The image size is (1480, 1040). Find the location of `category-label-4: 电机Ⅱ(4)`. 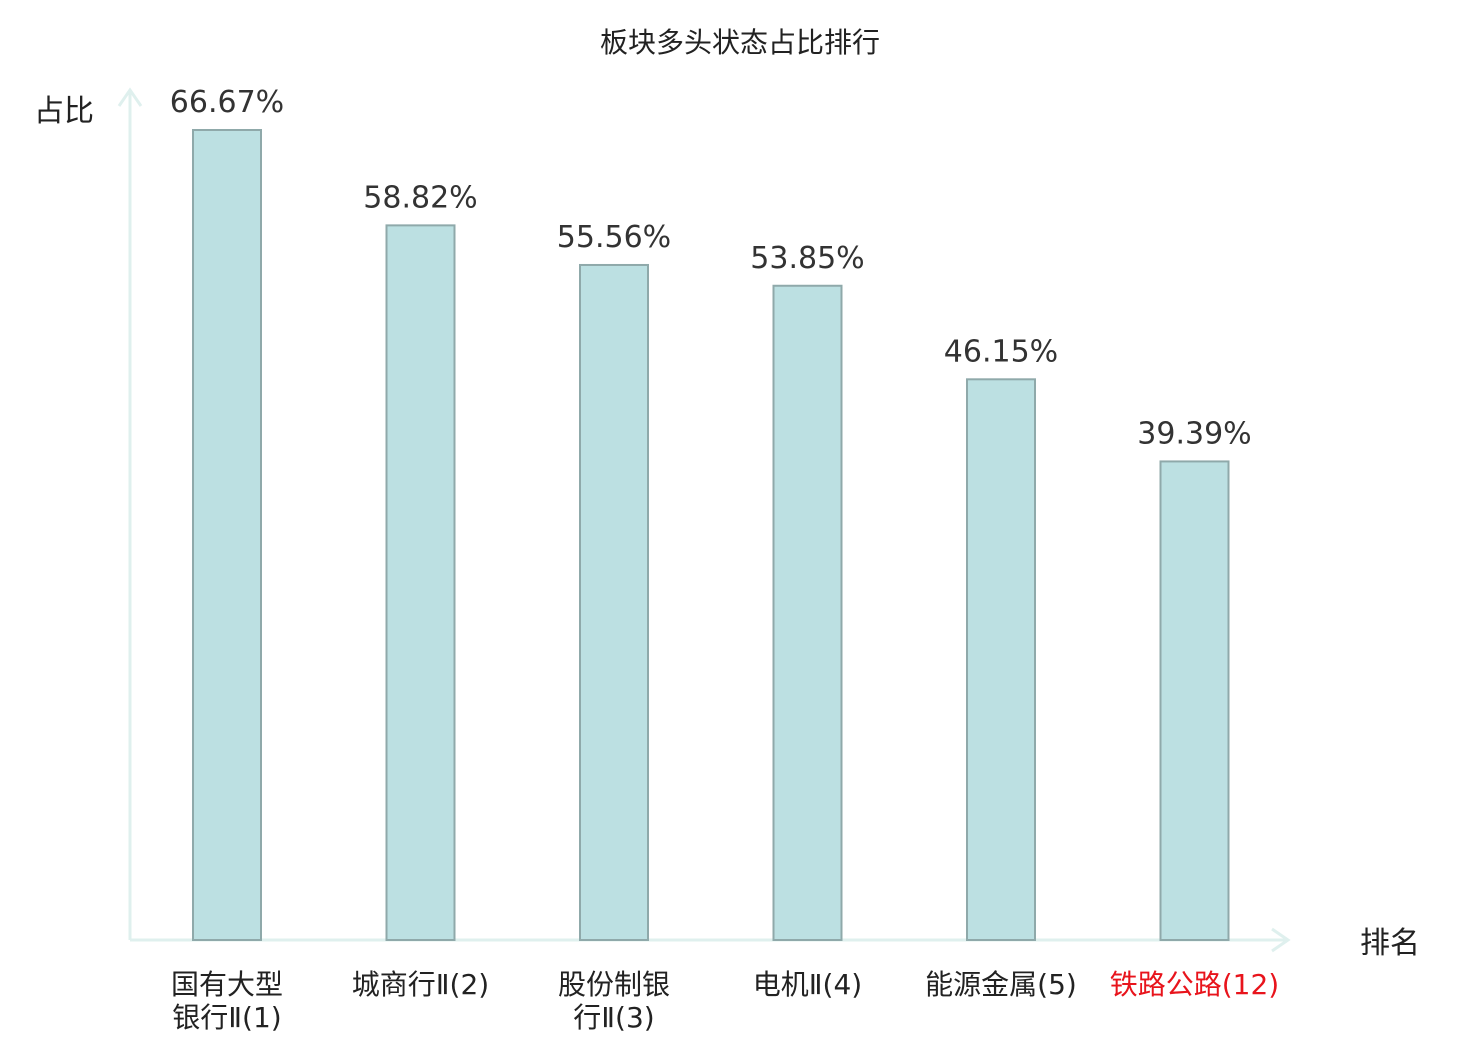

category-label-4: 电机Ⅱ(4) is located at coordinates (807, 984).